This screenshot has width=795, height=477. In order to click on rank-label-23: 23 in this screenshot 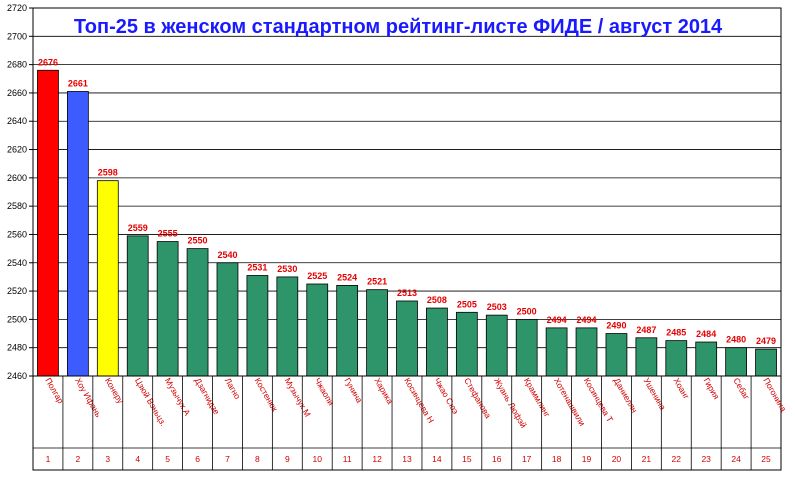, I will do `click(706, 459)`.